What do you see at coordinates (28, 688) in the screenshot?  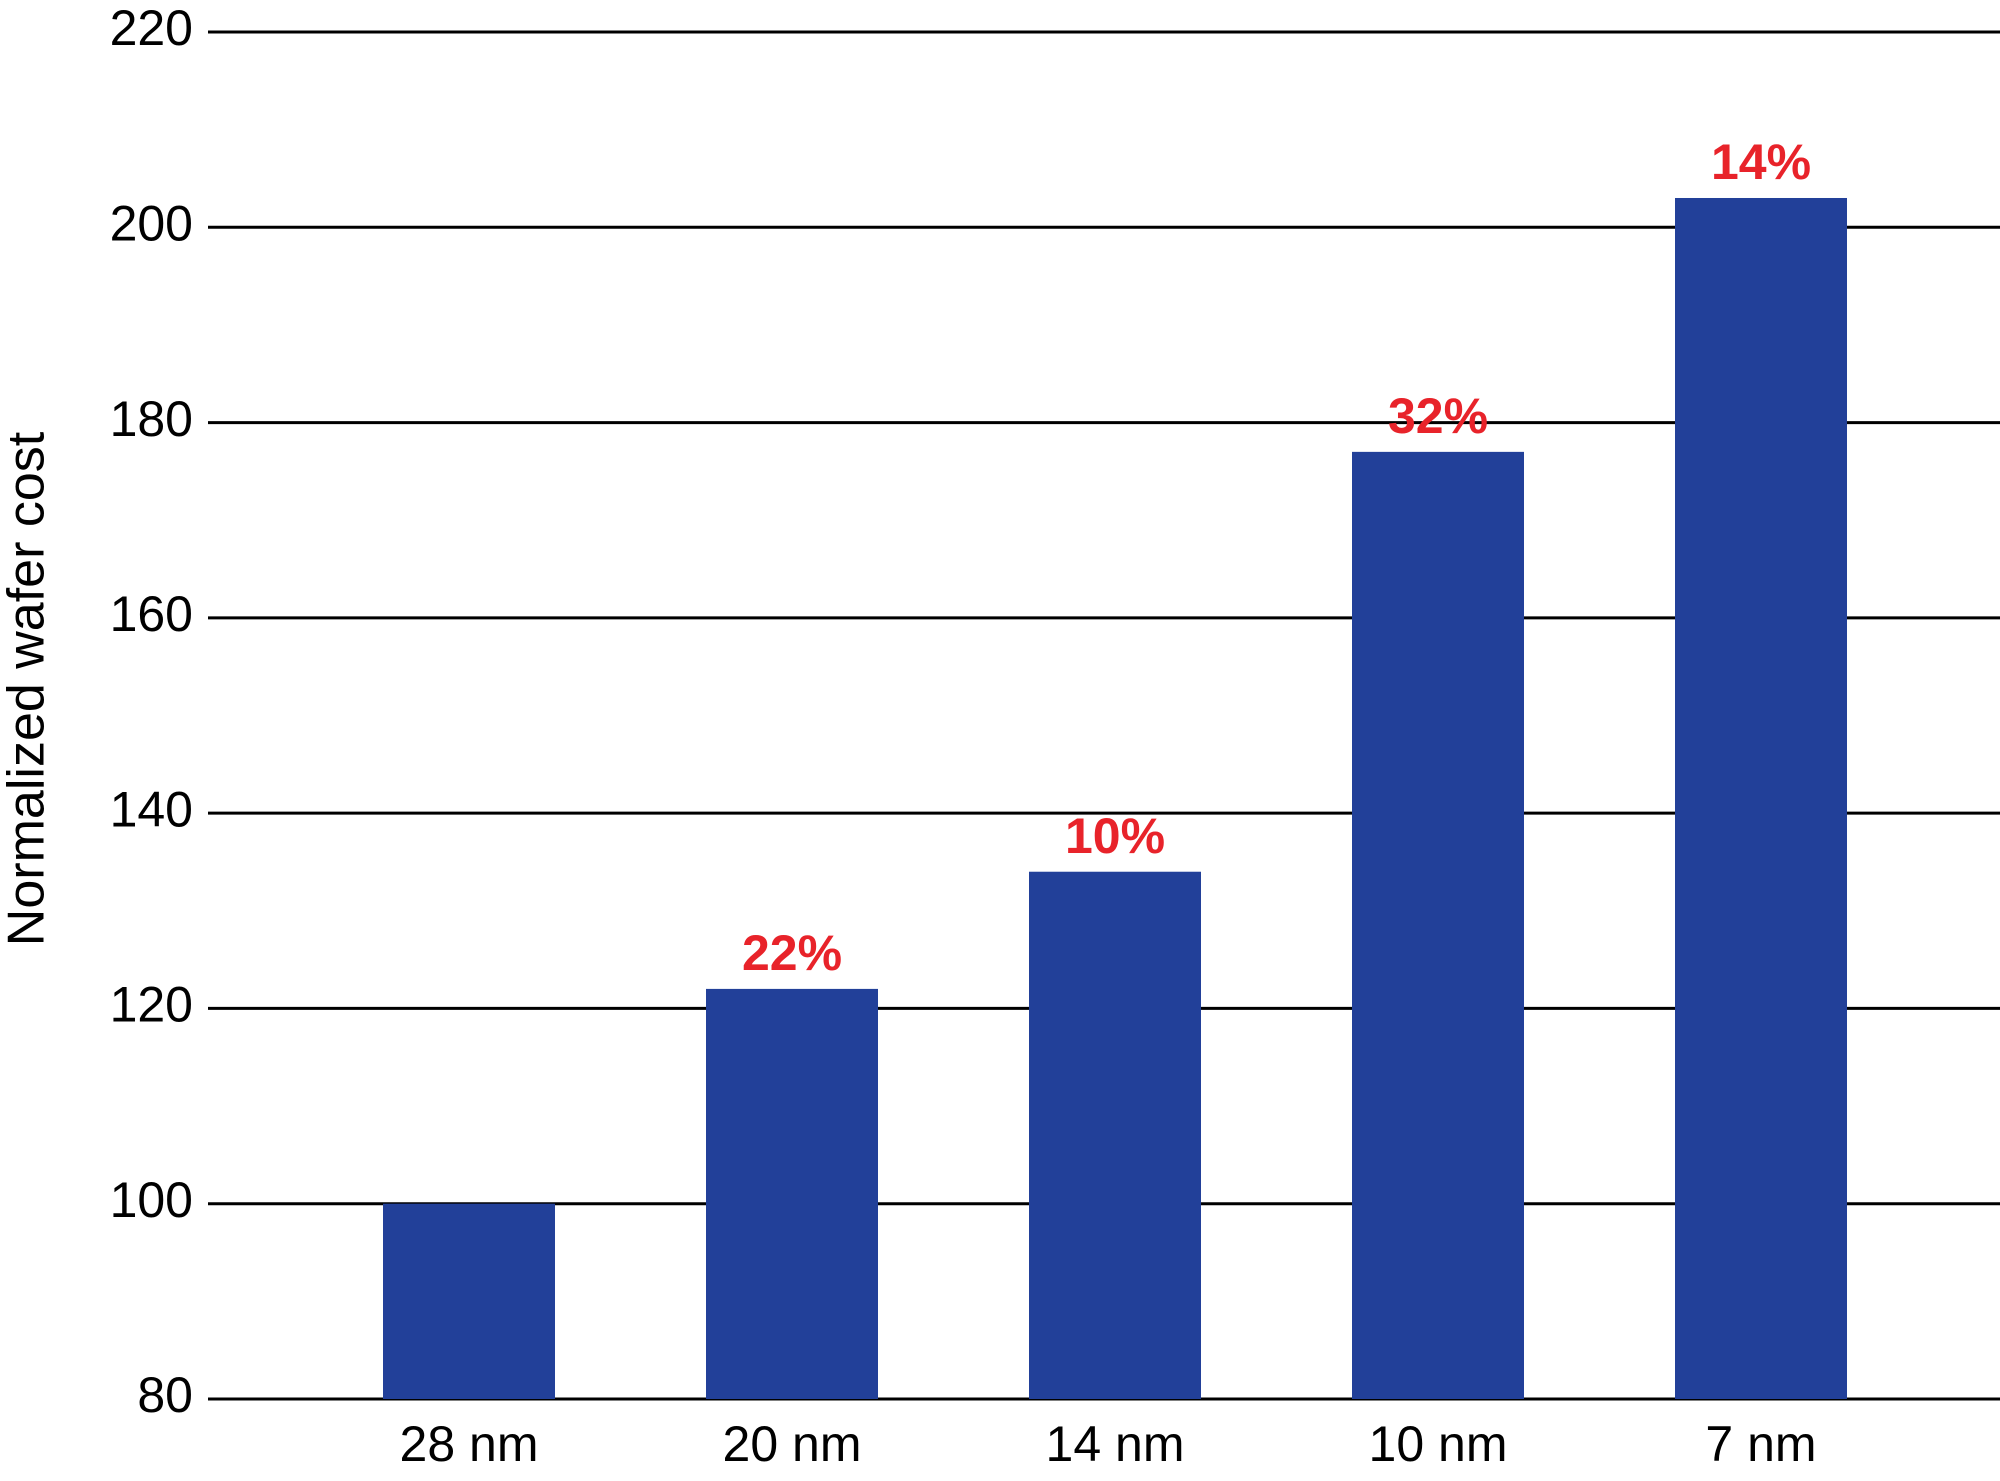 I see `y-axis-label: Normalized wafer cost` at bounding box center [28, 688].